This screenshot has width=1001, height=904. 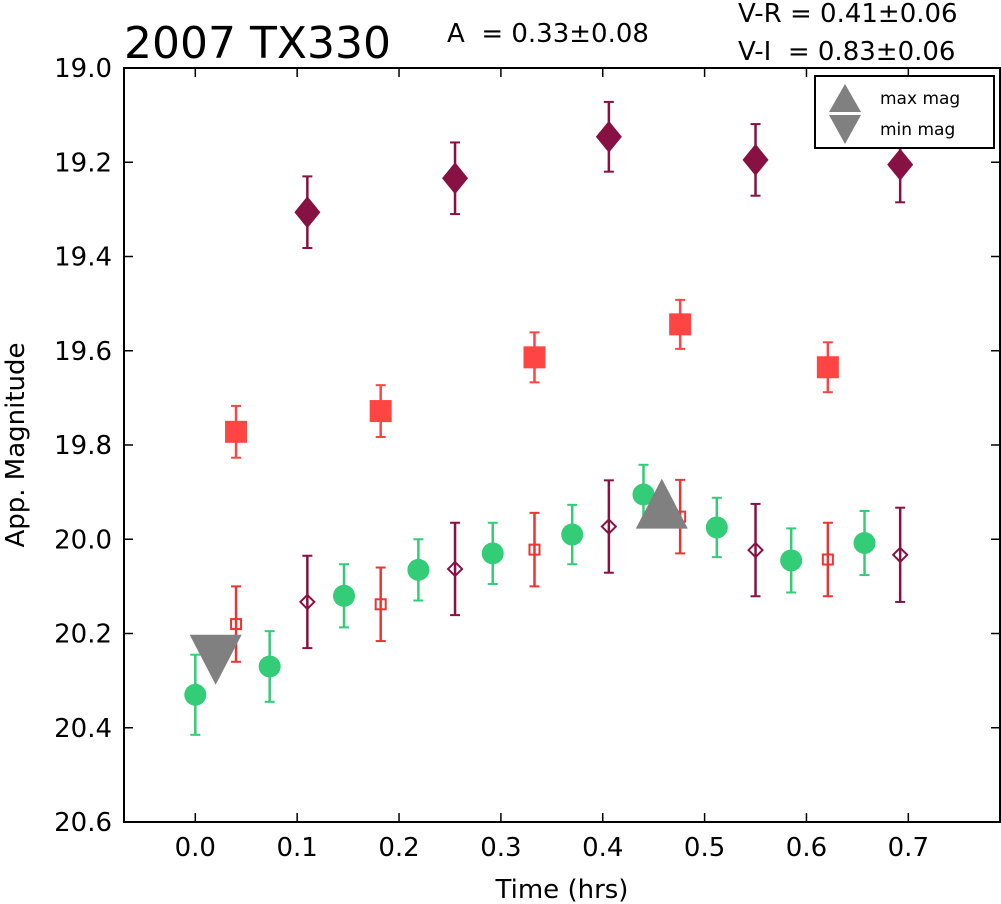 What do you see at coordinates (83, 729) in the screenshot?
I see `y-tick-label: 20.4` at bounding box center [83, 729].